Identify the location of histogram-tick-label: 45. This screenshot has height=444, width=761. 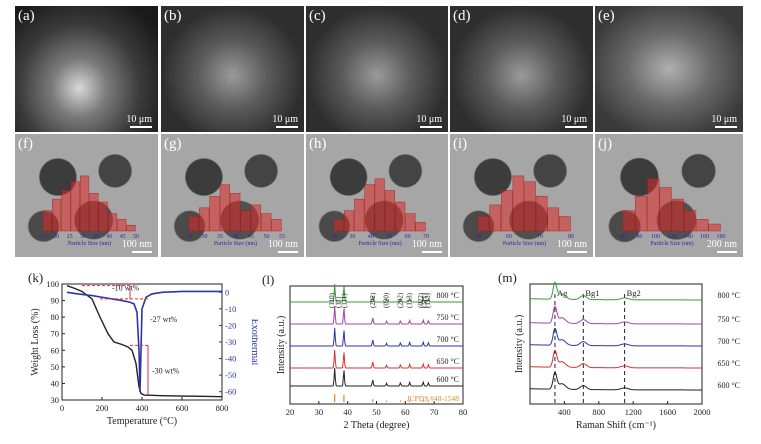
(251, 237).